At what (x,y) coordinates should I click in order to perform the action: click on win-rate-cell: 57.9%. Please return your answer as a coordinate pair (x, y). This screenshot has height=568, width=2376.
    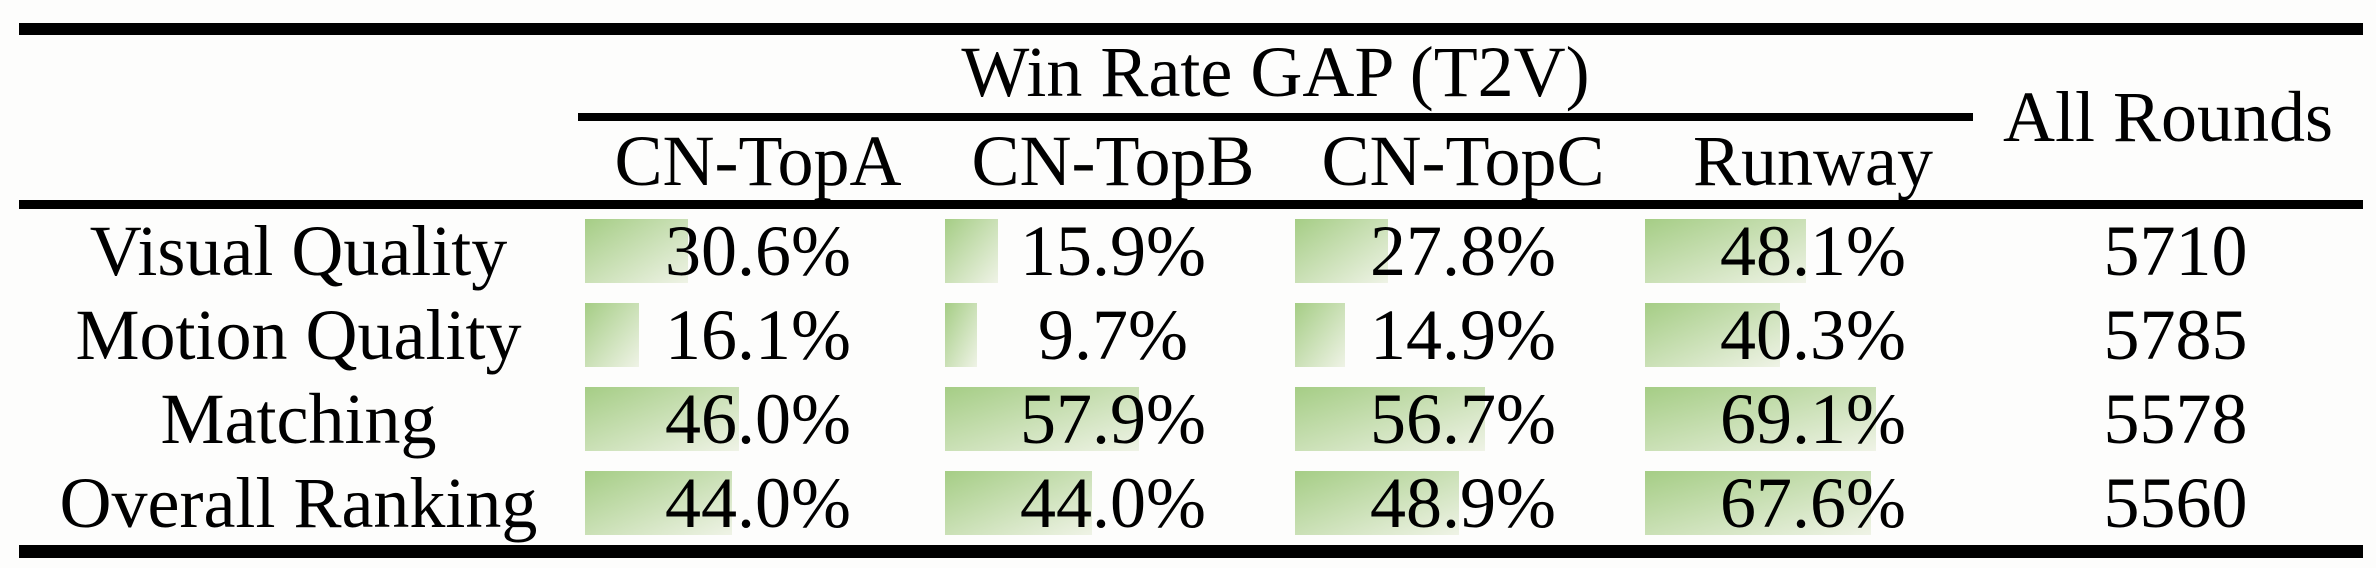
    Looking at the image, I should click on (1113, 419).